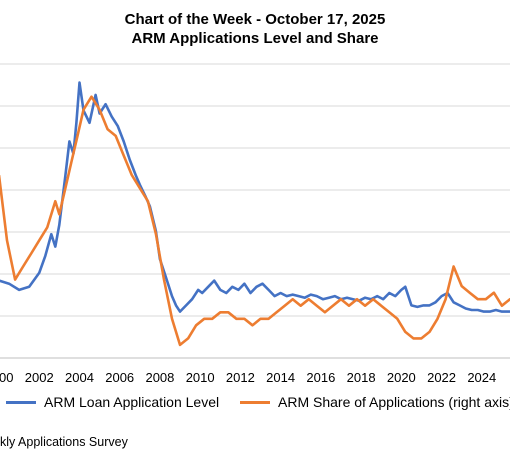  What do you see at coordinates (64, 442) in the screenshot?
I see `source-note: kly Applications Survey` at bounding box center [64, 442].